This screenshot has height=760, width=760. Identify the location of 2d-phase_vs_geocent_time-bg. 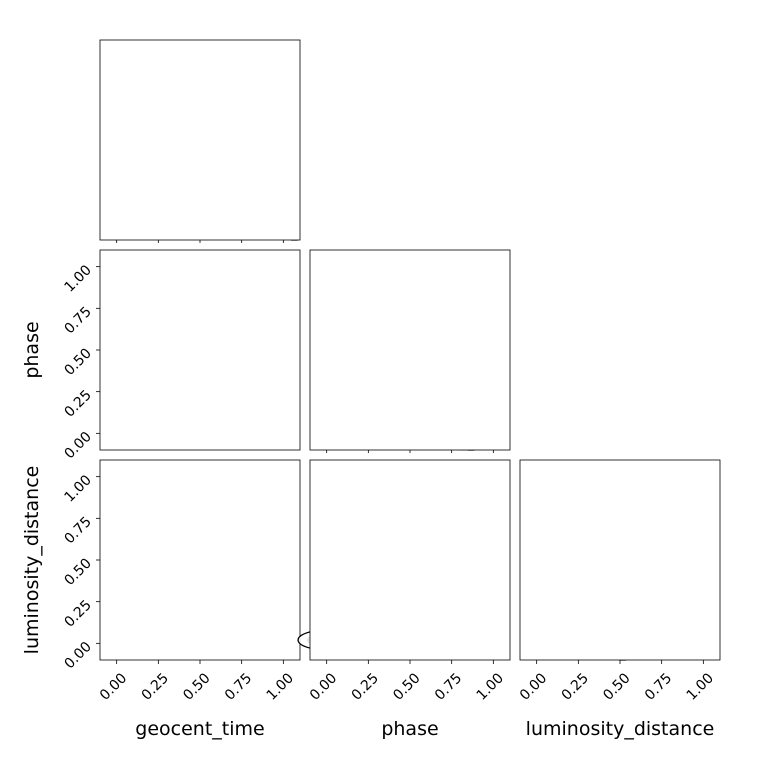
(200, 350).